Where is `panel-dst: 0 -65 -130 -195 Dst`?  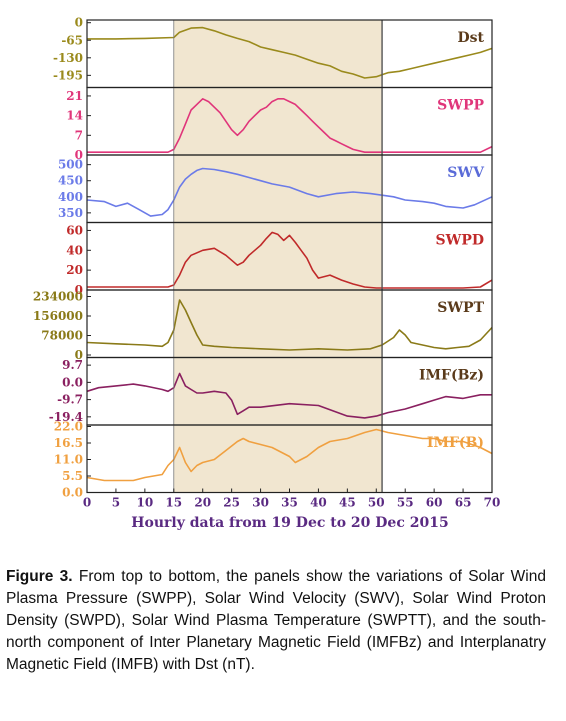
panel-dst: 0 -65 -130 -195 Dst is located at coordinates (273, 52).